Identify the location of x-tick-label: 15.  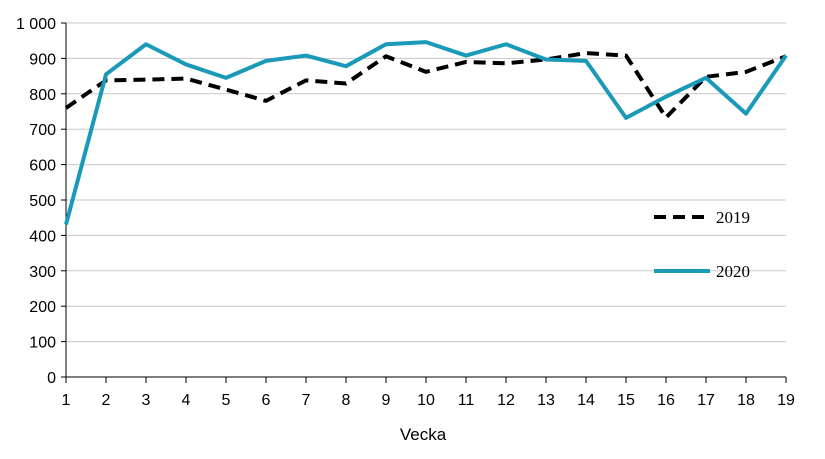
(626, 400).